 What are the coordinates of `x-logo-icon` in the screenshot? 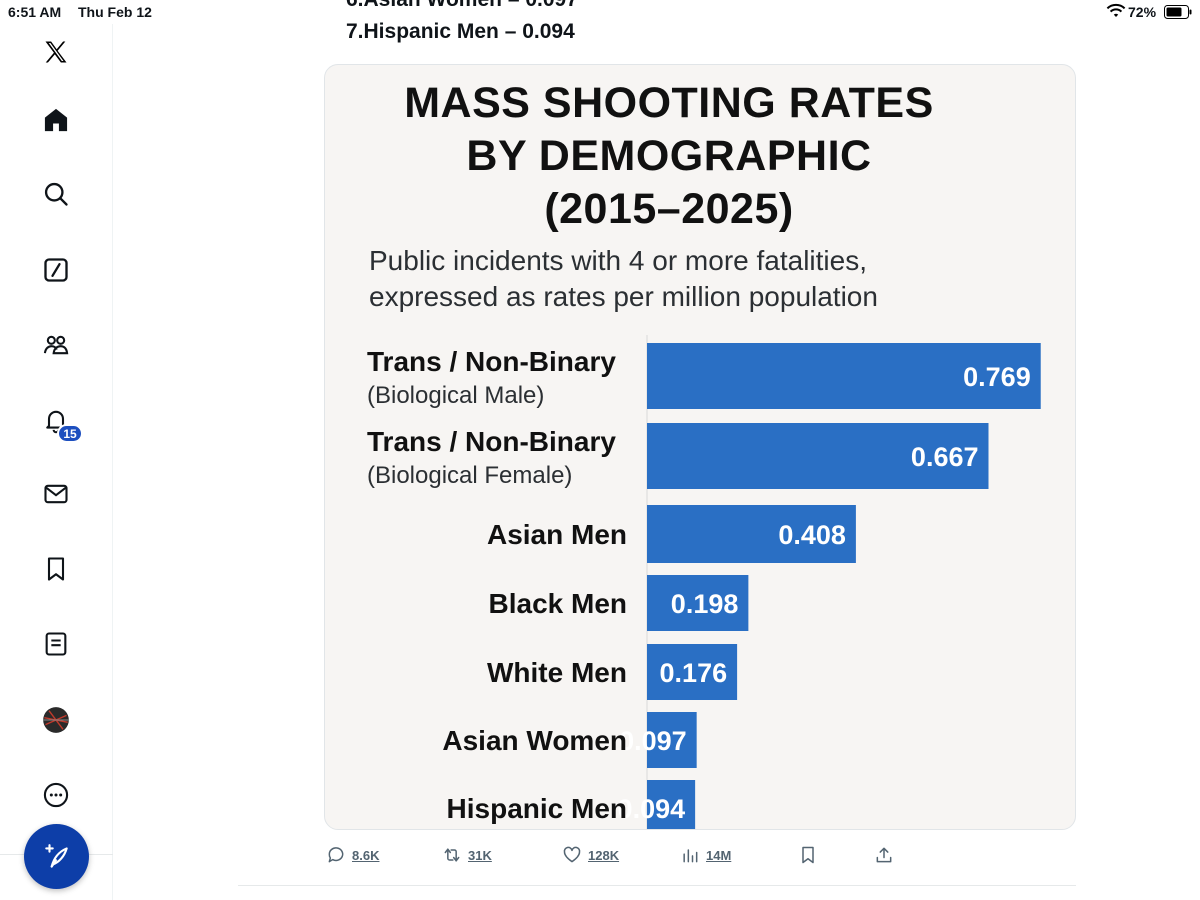 It's located at (56, 52).